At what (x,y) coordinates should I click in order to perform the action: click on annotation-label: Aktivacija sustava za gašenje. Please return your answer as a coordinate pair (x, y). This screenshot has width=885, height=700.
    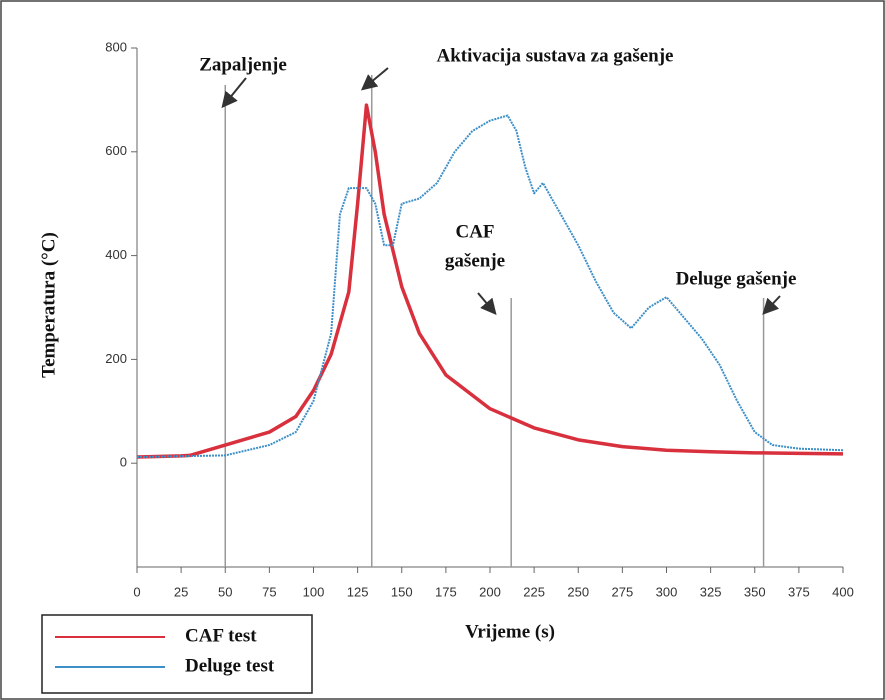
    Looking at the image, I should click on (555, 55).